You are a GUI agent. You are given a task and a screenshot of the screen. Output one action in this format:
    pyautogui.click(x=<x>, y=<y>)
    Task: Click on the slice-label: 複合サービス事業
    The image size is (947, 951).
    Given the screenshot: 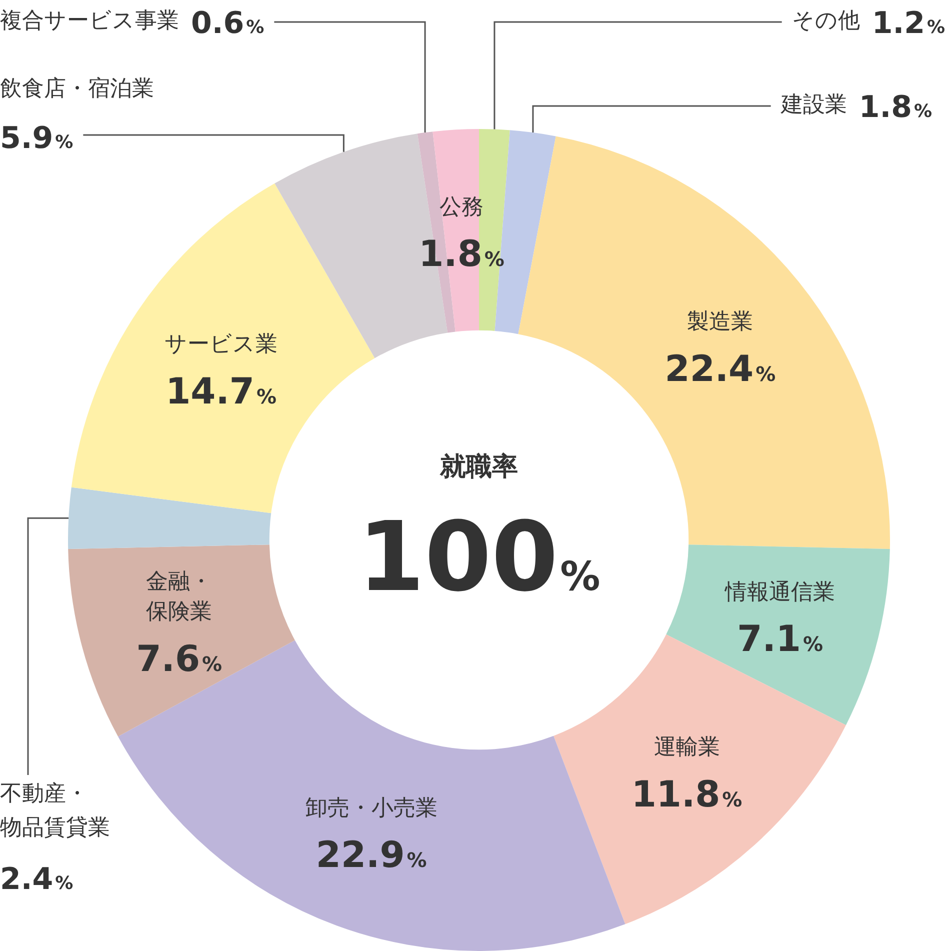 What is the action you would take?
    pyautogui.click(x=89, y=21)
    